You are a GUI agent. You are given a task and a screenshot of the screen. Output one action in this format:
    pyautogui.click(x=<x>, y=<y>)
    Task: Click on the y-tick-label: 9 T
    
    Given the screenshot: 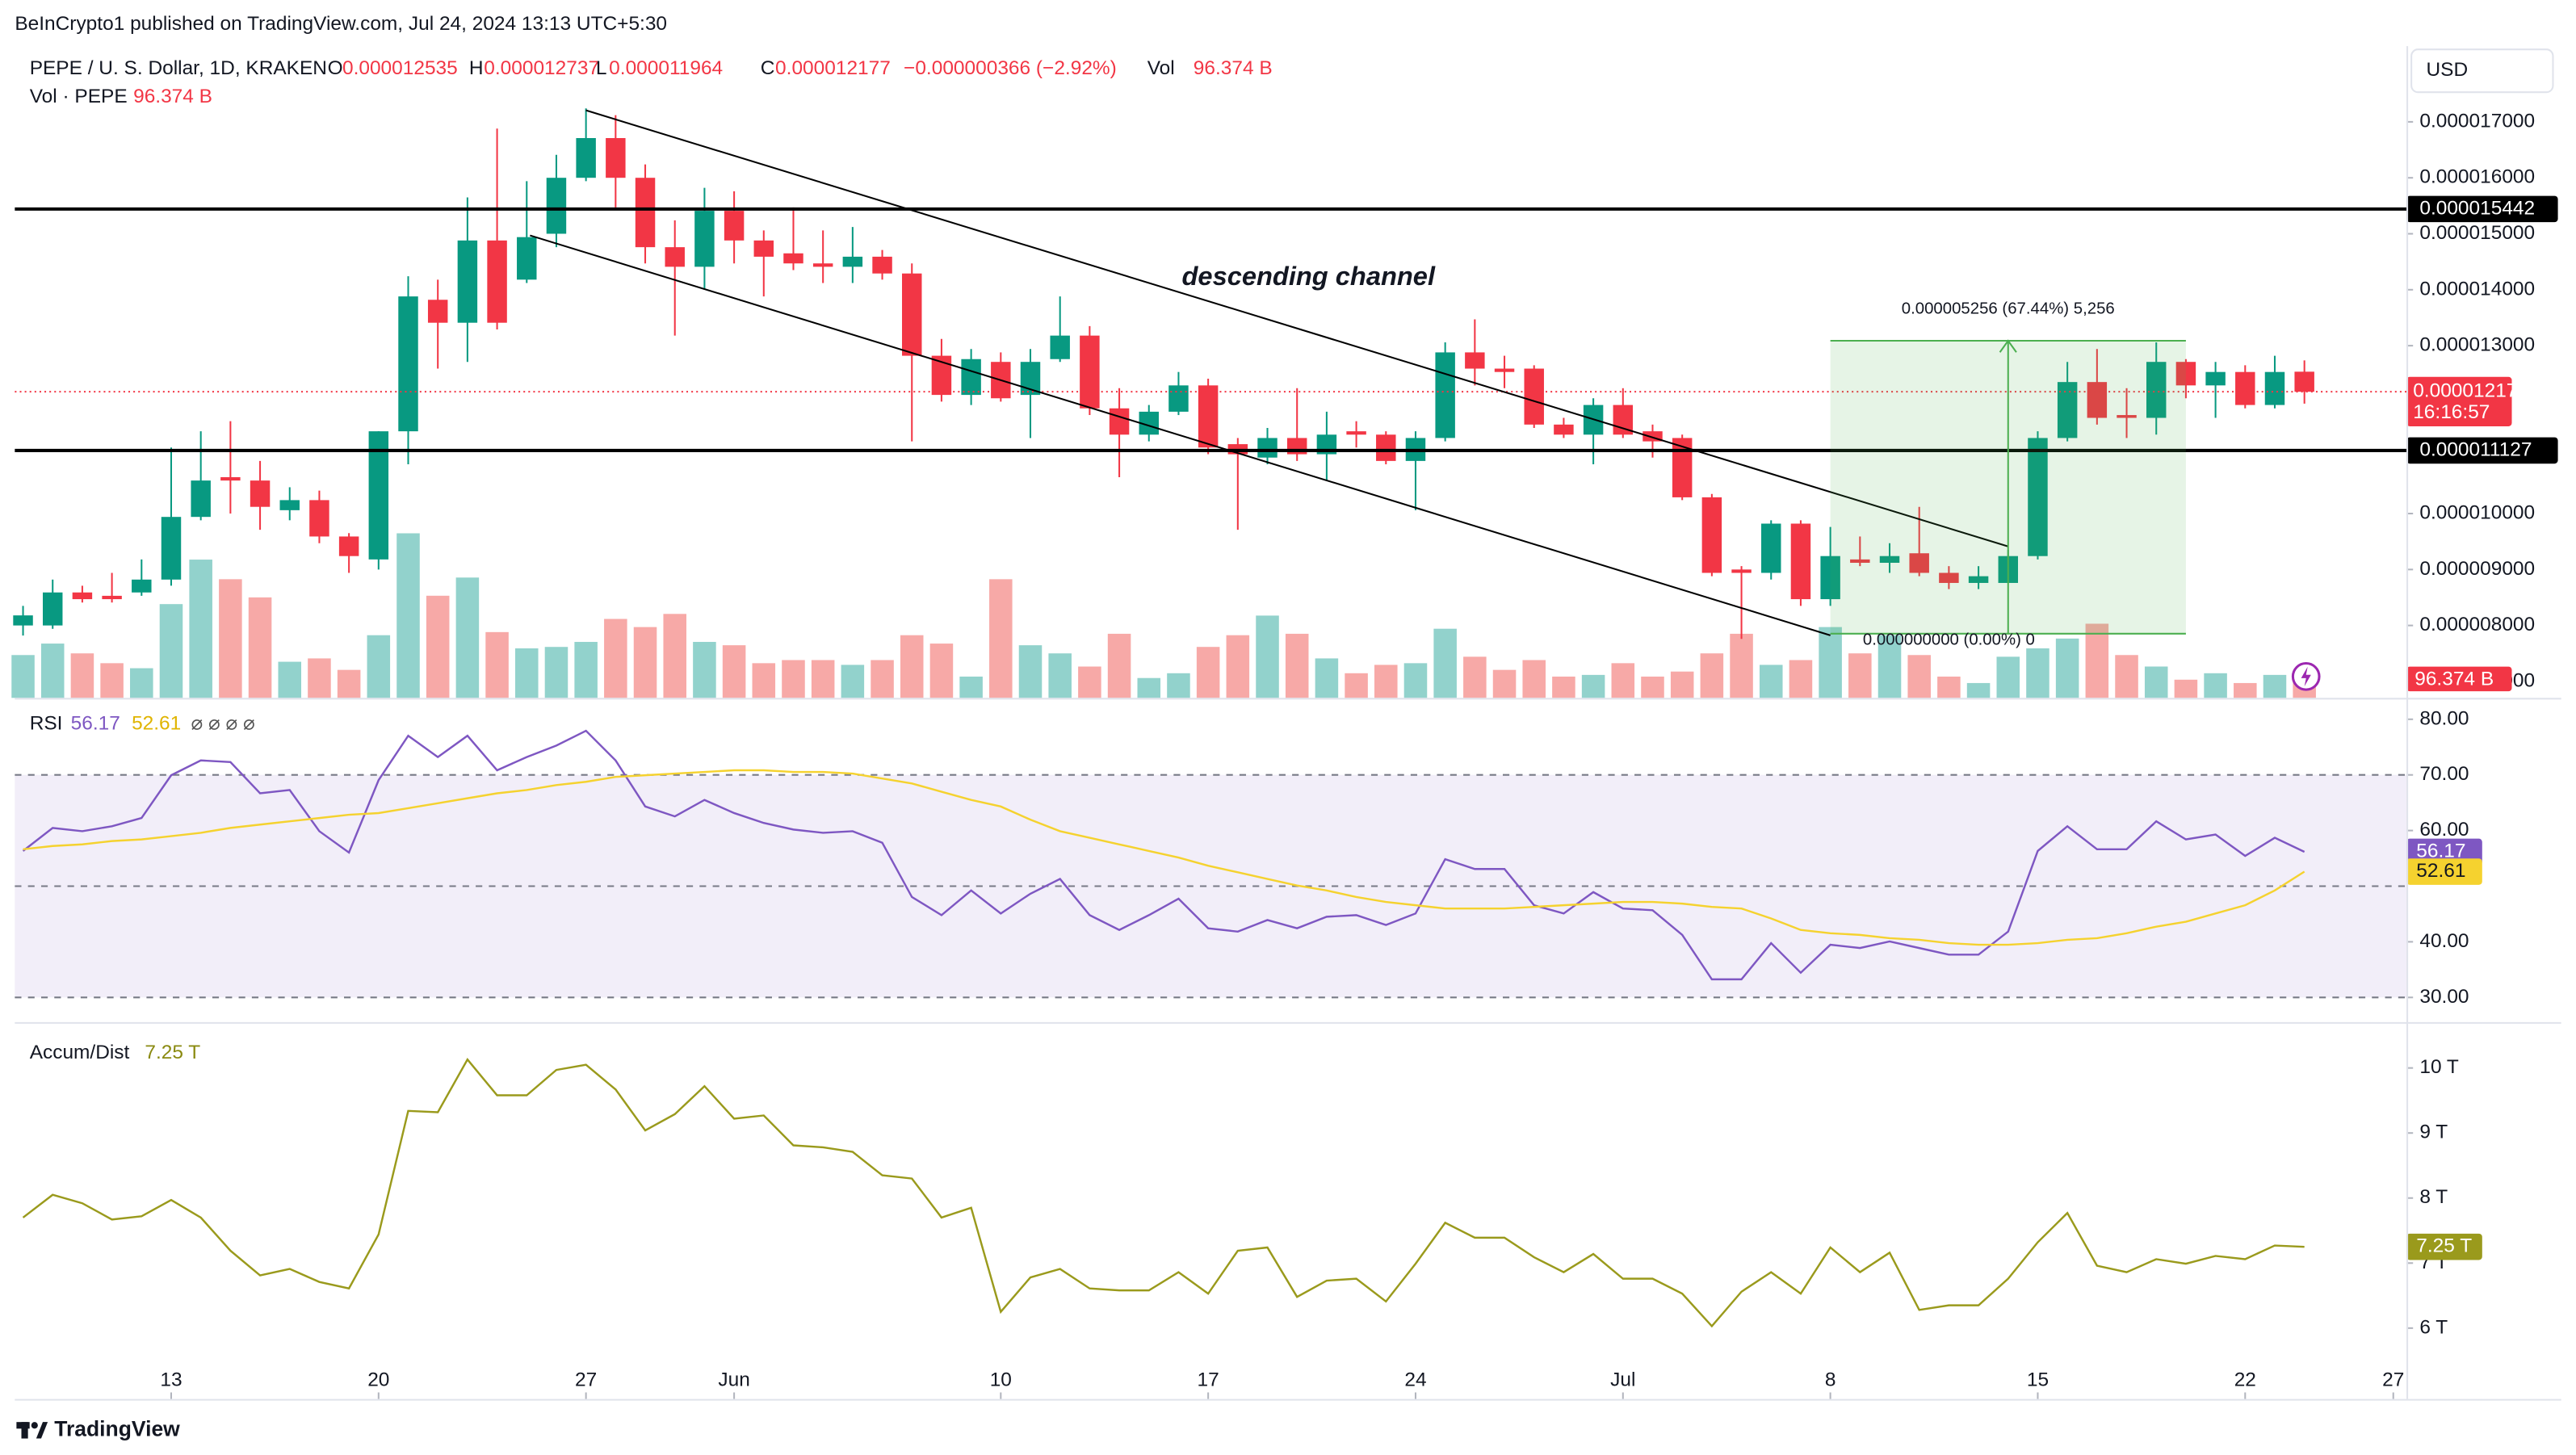 What is the action you would take?
    pyautogui.click(x=2433, y=1132)
    